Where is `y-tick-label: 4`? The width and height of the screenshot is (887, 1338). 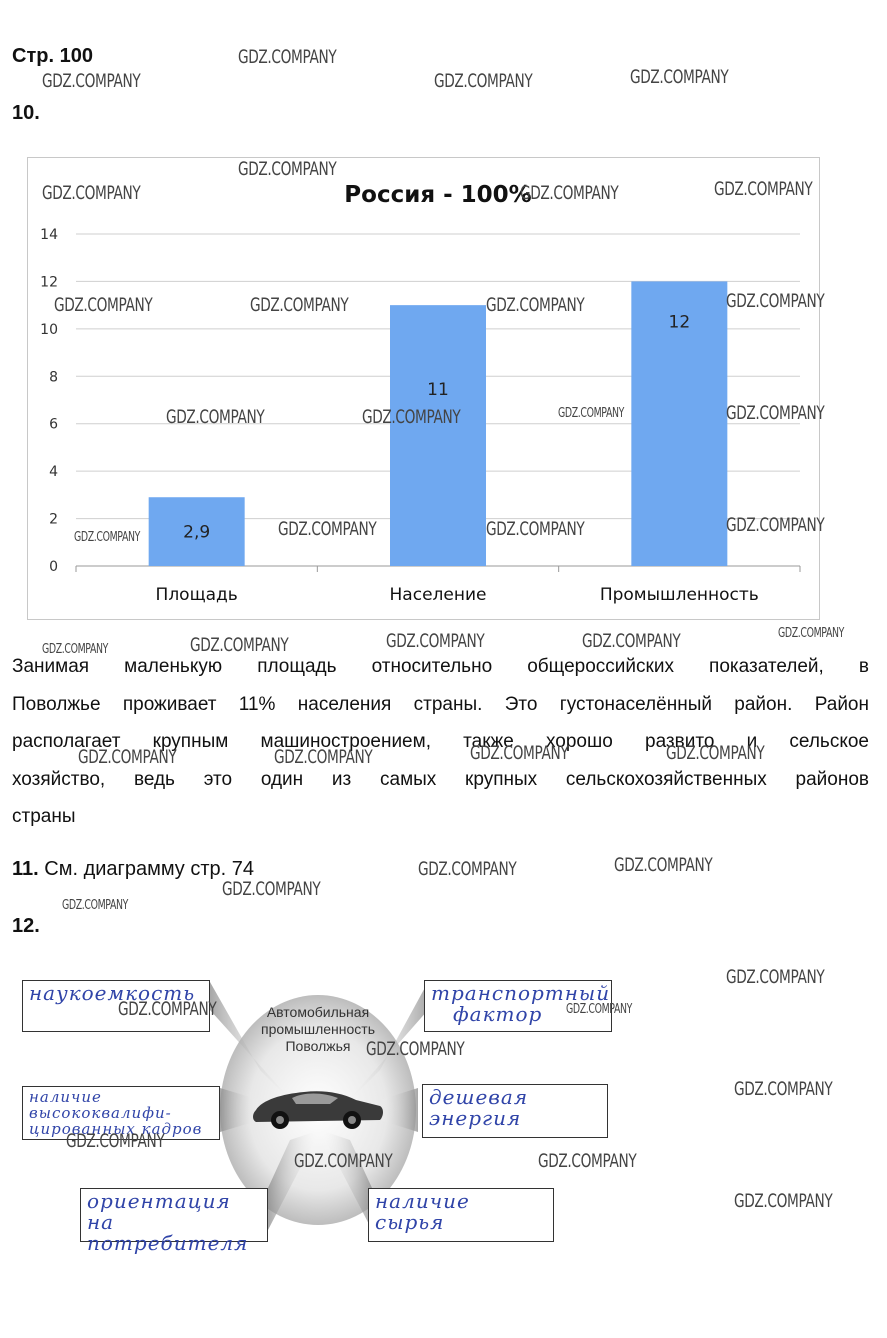 y-tick-label: 4 is located at coordinates (53, 472).